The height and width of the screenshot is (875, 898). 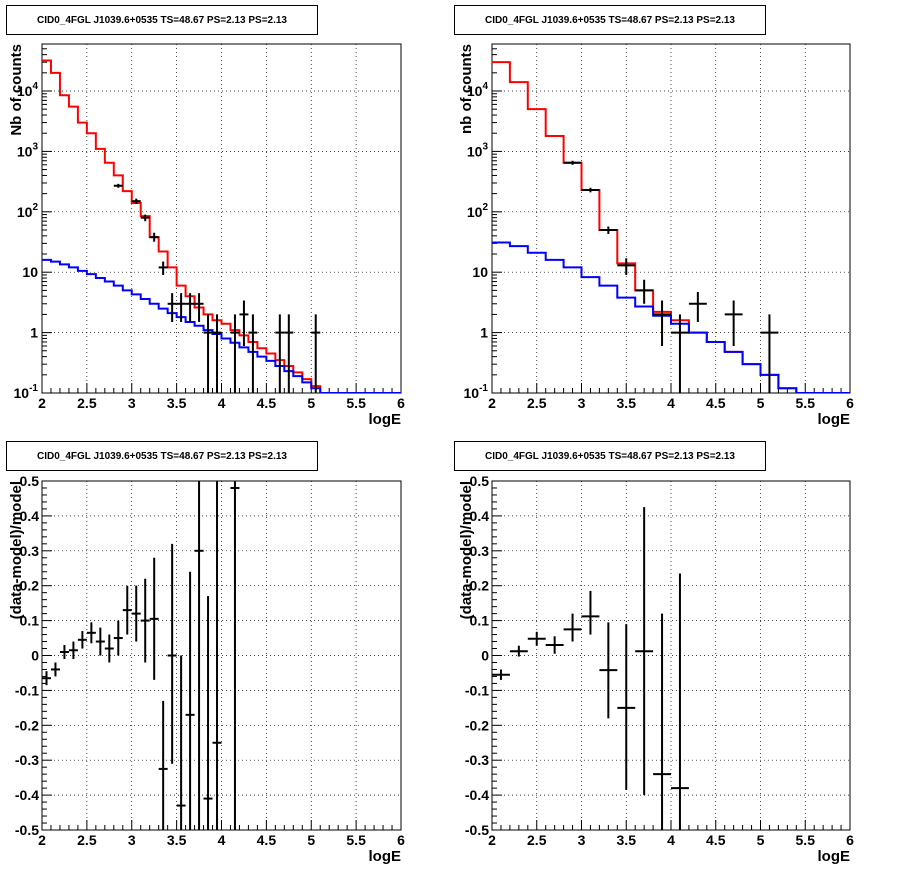 What do you see at coordinates (477, 795) in the screenshot?
I see `y-tick-label: -0.4` at bounding box center [477, 795].